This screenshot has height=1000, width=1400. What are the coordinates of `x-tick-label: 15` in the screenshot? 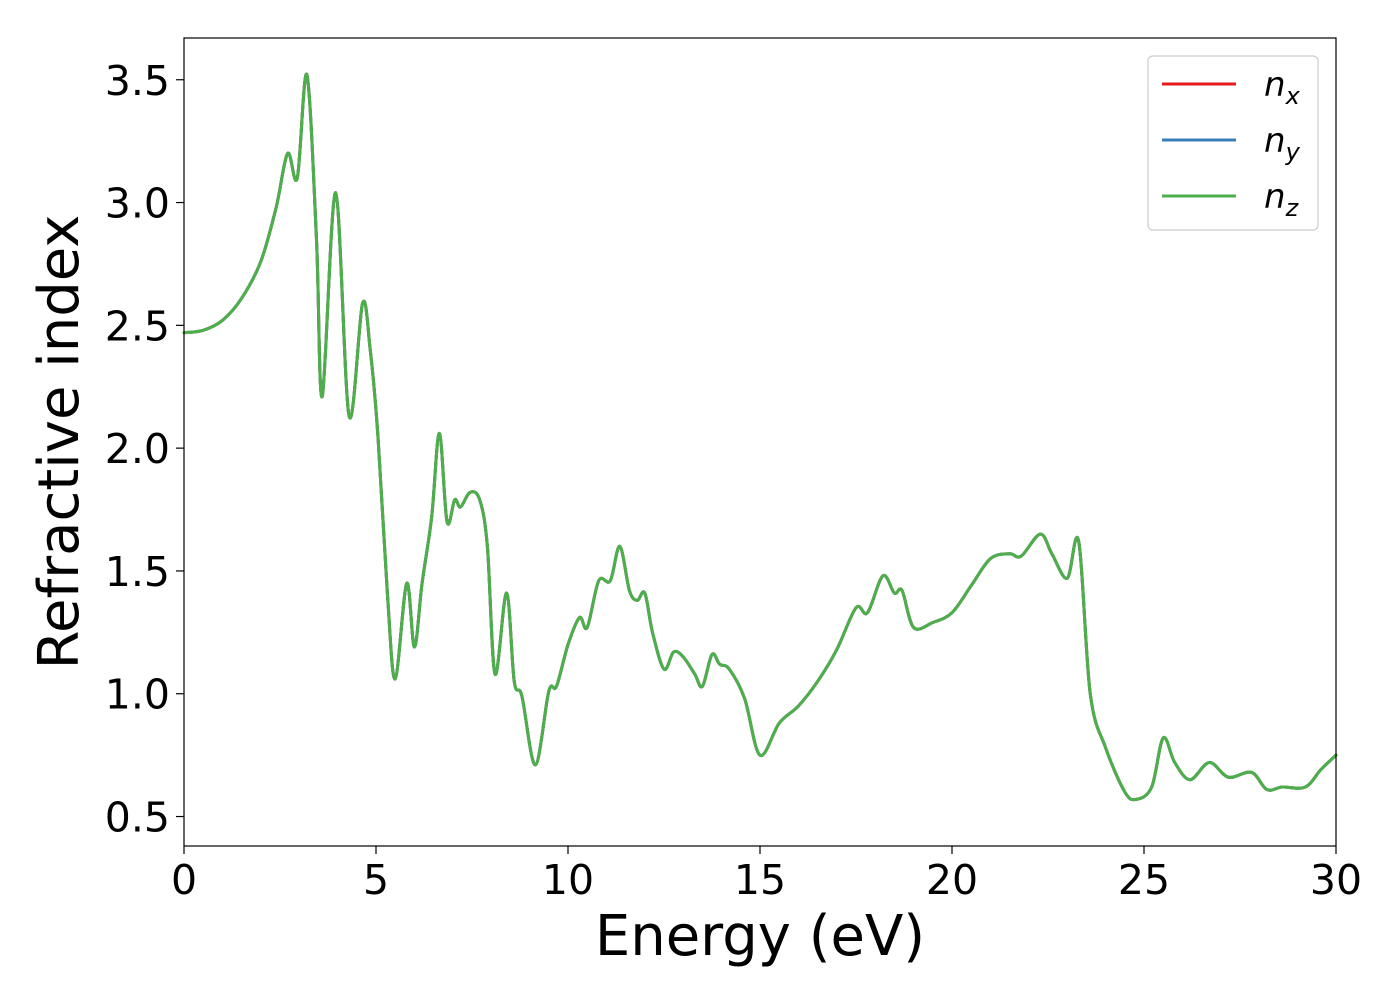 It's located at (760, 880).